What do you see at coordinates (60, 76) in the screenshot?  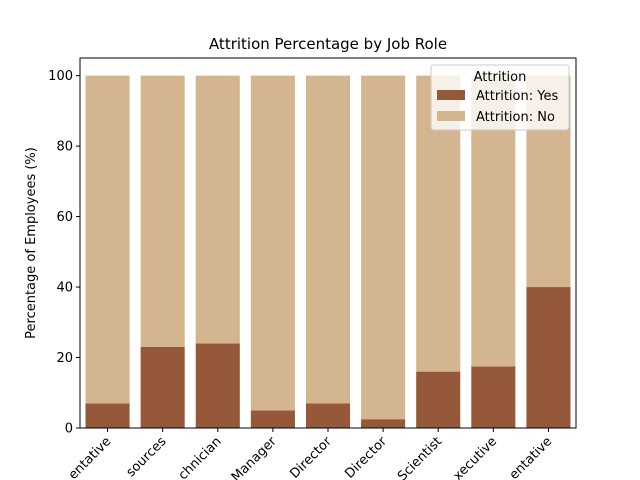 I see `y-tick-label: 100` at bounding box center [60, 76].